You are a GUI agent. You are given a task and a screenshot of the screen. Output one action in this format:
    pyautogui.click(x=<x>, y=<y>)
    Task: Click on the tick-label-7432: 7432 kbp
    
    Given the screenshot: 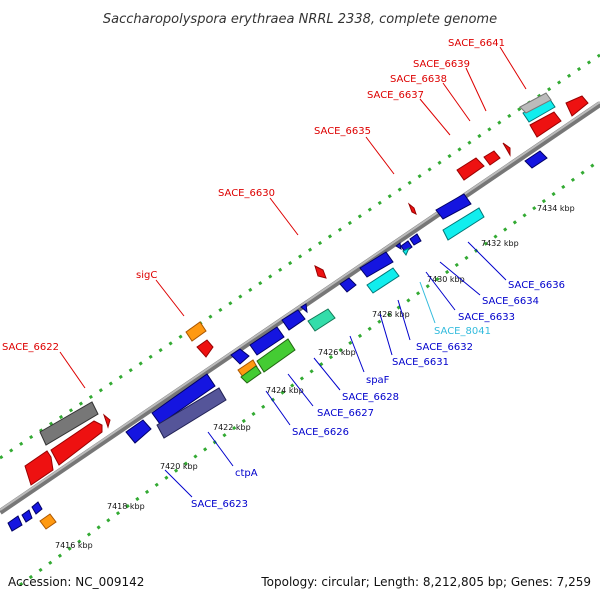 What is the action you would take?
    pyautogui.click(x=500, y=243)
    